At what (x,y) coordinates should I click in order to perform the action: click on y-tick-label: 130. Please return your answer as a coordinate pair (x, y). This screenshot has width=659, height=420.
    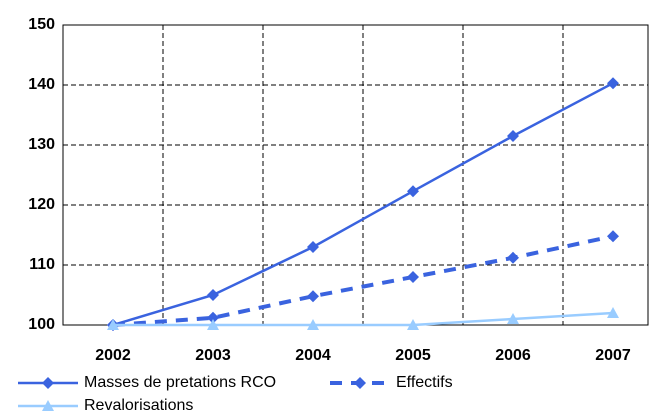
    Looking at the image, I should click on (41, 144).